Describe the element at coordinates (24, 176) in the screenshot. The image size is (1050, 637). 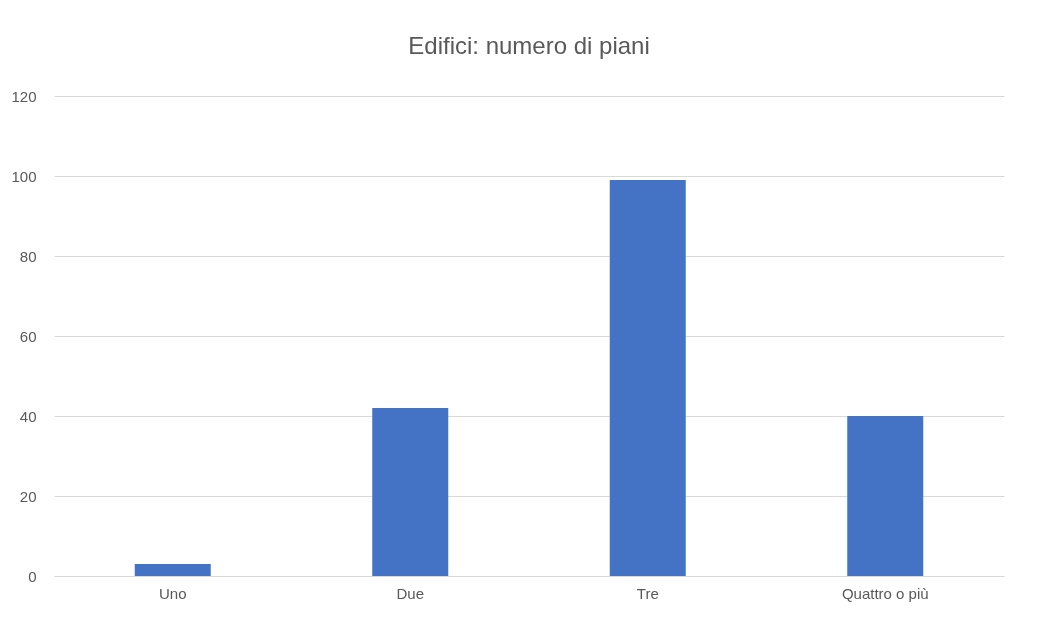
I see `y-tick-label: 100` at that location.